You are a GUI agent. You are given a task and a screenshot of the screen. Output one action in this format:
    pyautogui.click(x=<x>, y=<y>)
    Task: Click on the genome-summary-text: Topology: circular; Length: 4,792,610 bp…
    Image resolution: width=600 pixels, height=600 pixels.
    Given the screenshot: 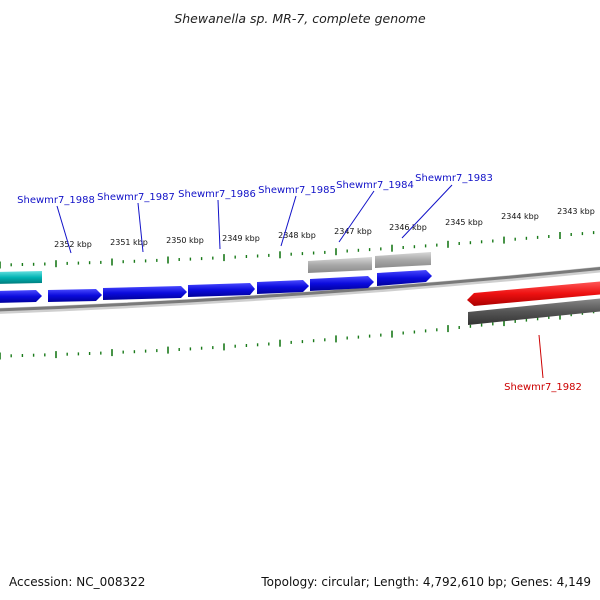 What is the action you would take?
    pyautogui.click(x=425, y=582)
    